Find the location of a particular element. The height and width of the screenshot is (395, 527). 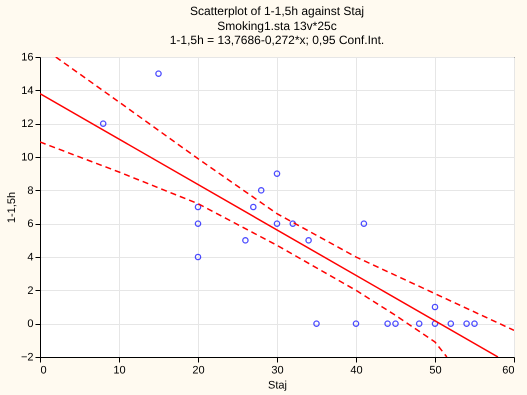

x-tick-label: 50 is located at coordinates (435, 370).